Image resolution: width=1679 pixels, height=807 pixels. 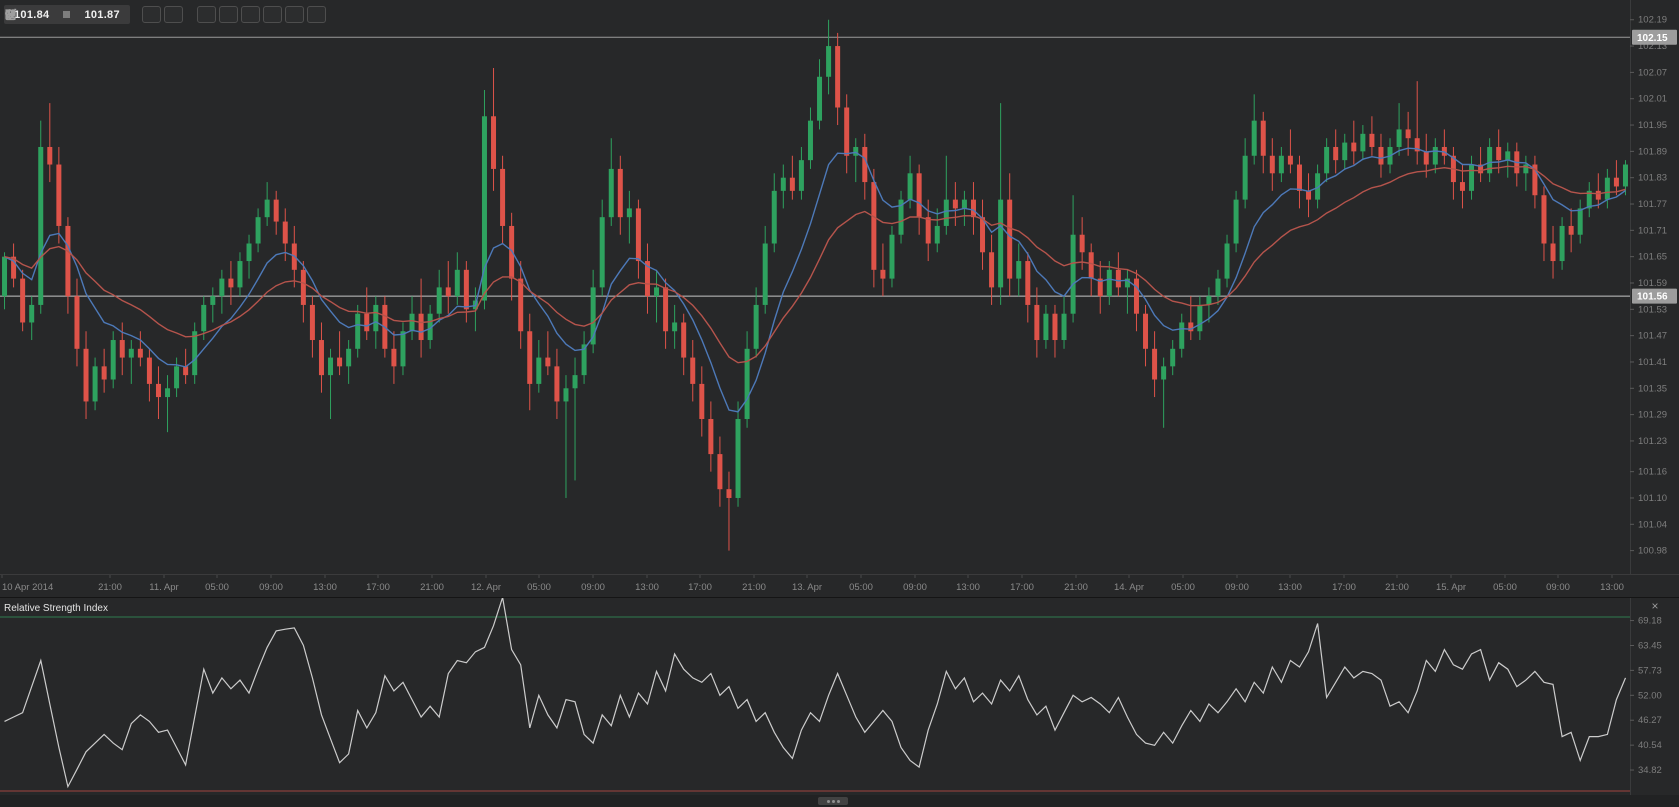 I want to click on tag-button, so click(x=143, y=14).